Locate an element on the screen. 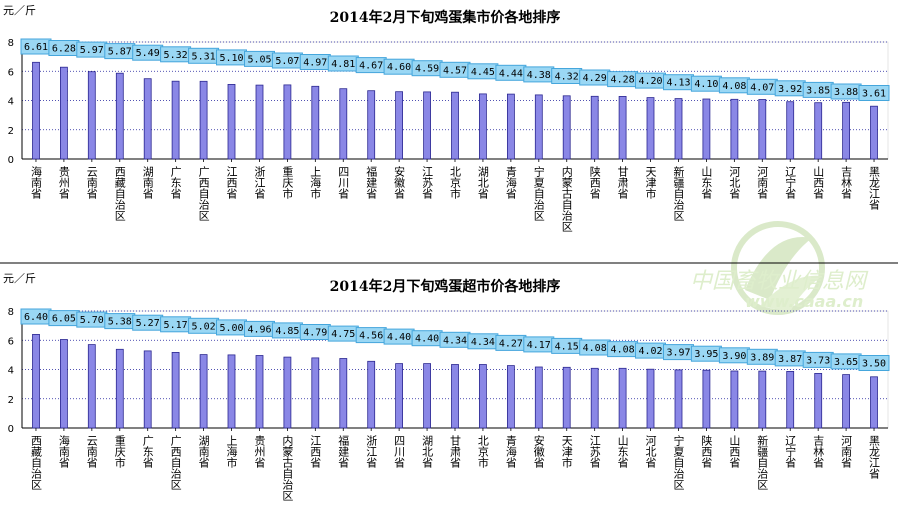  data-label: 4.79 is located at coordinates (315, 333).